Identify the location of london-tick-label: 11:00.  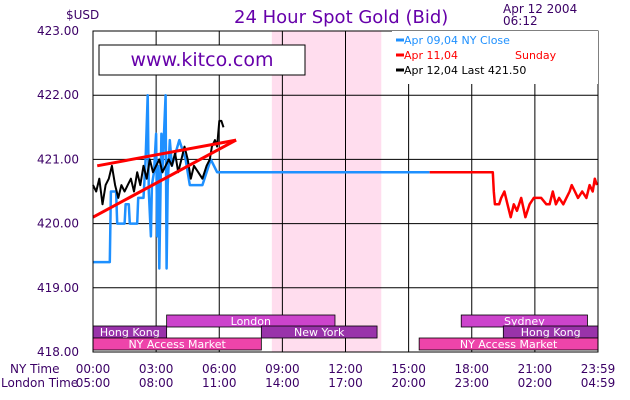
(219, 383).